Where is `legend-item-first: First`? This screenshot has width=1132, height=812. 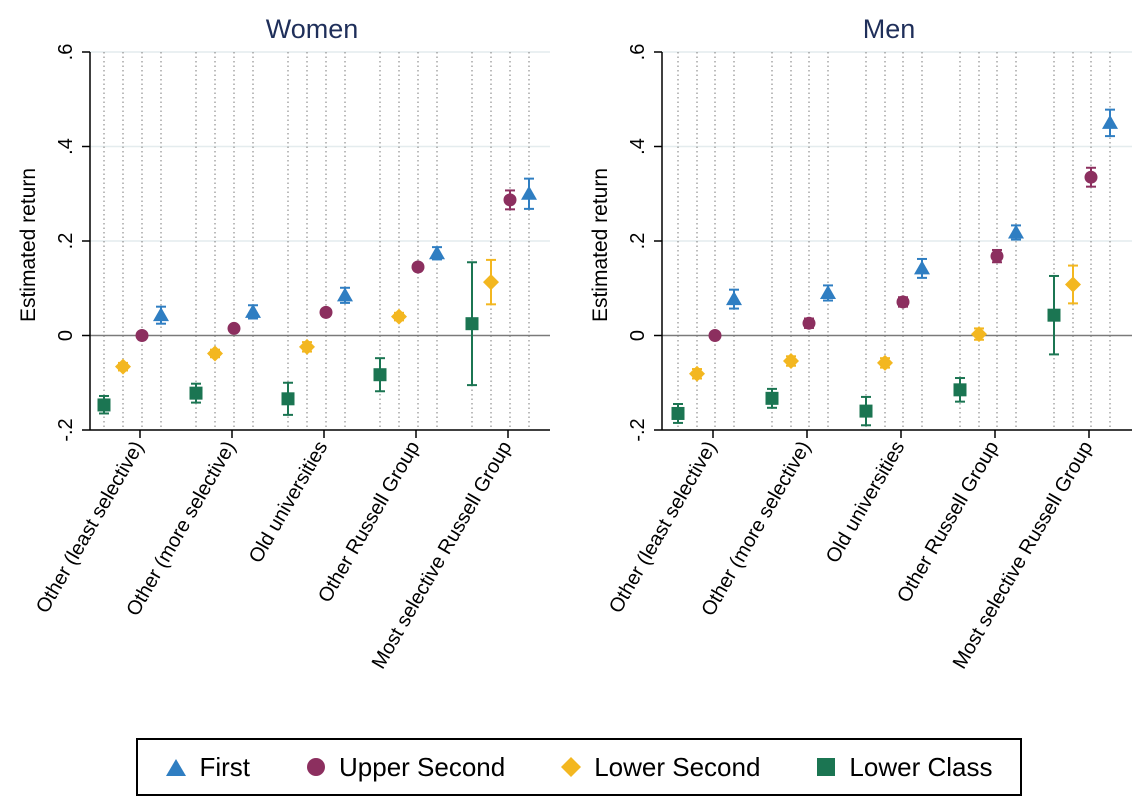 legend-item-first: First is located at coordinates (207, 767).